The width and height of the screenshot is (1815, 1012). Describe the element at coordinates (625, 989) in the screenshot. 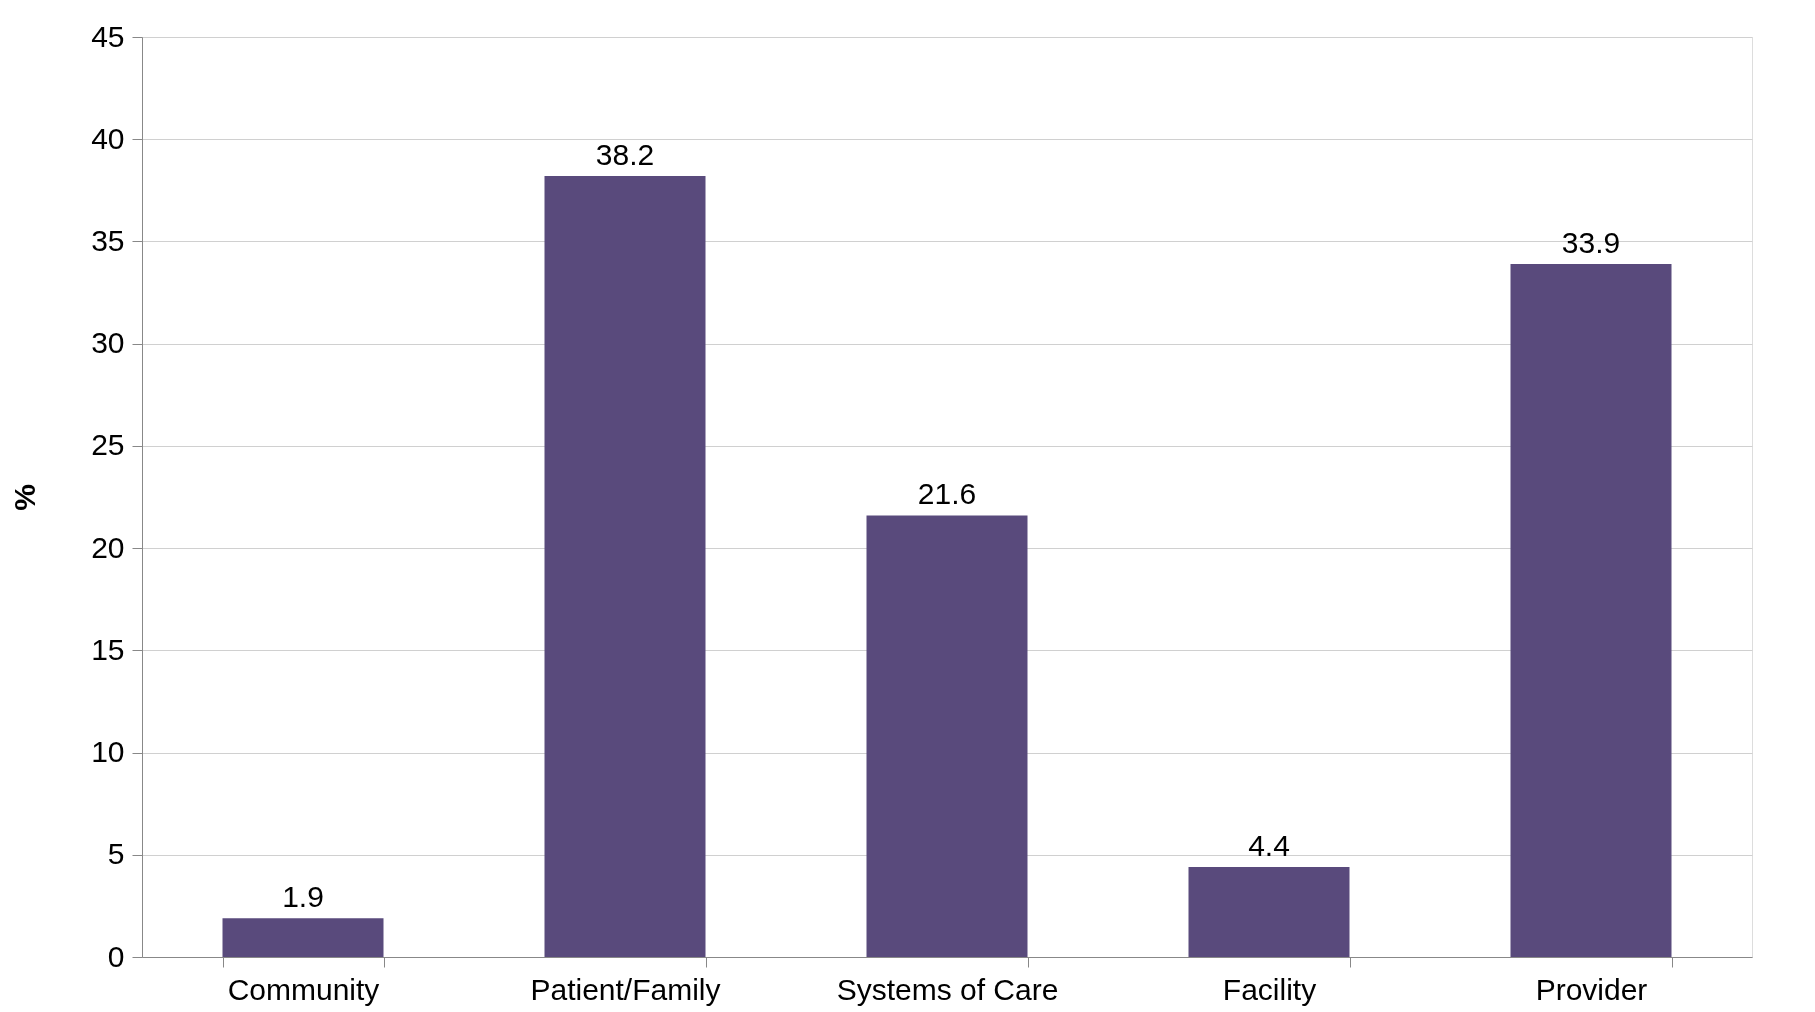

I see `x-tick-label: Patient/Family` at that location.